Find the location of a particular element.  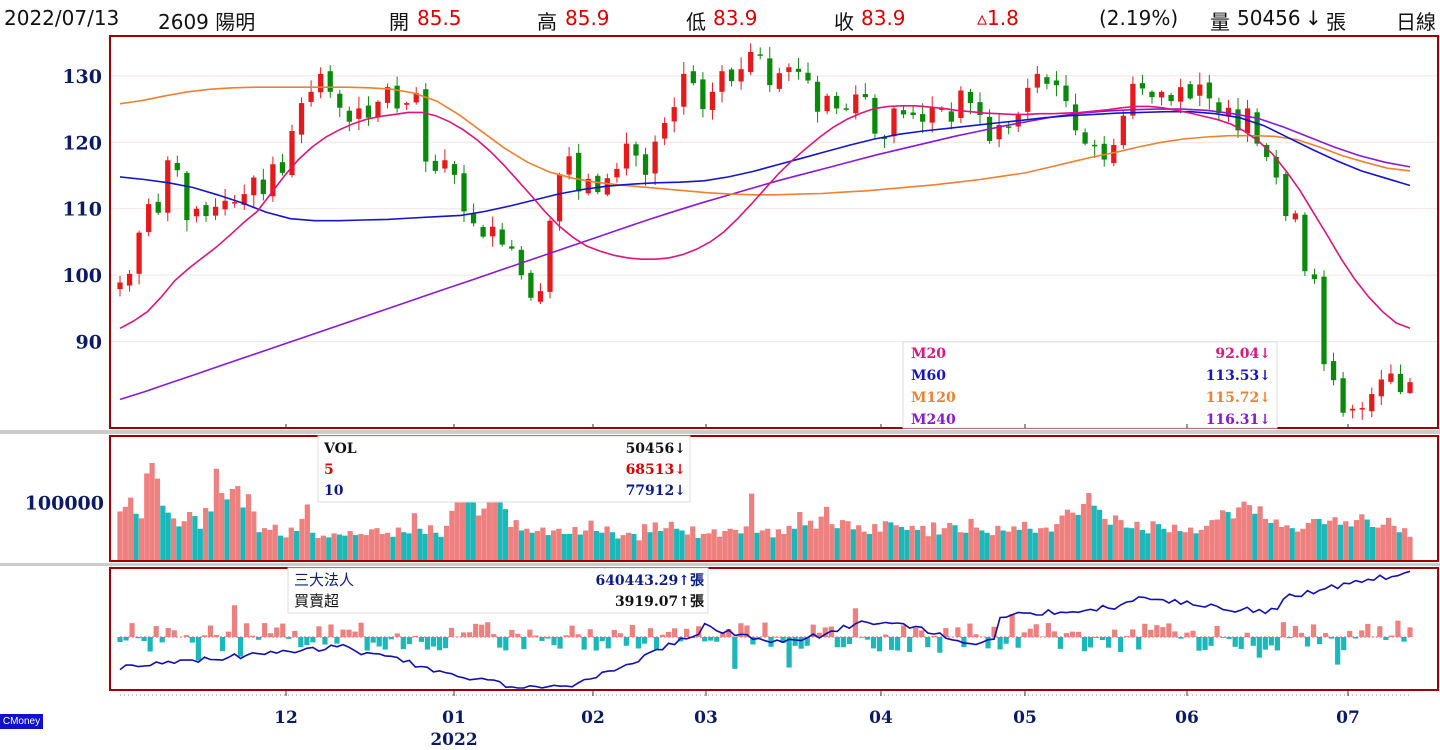

month-label: 05 is located at coordinates (1025, 718).